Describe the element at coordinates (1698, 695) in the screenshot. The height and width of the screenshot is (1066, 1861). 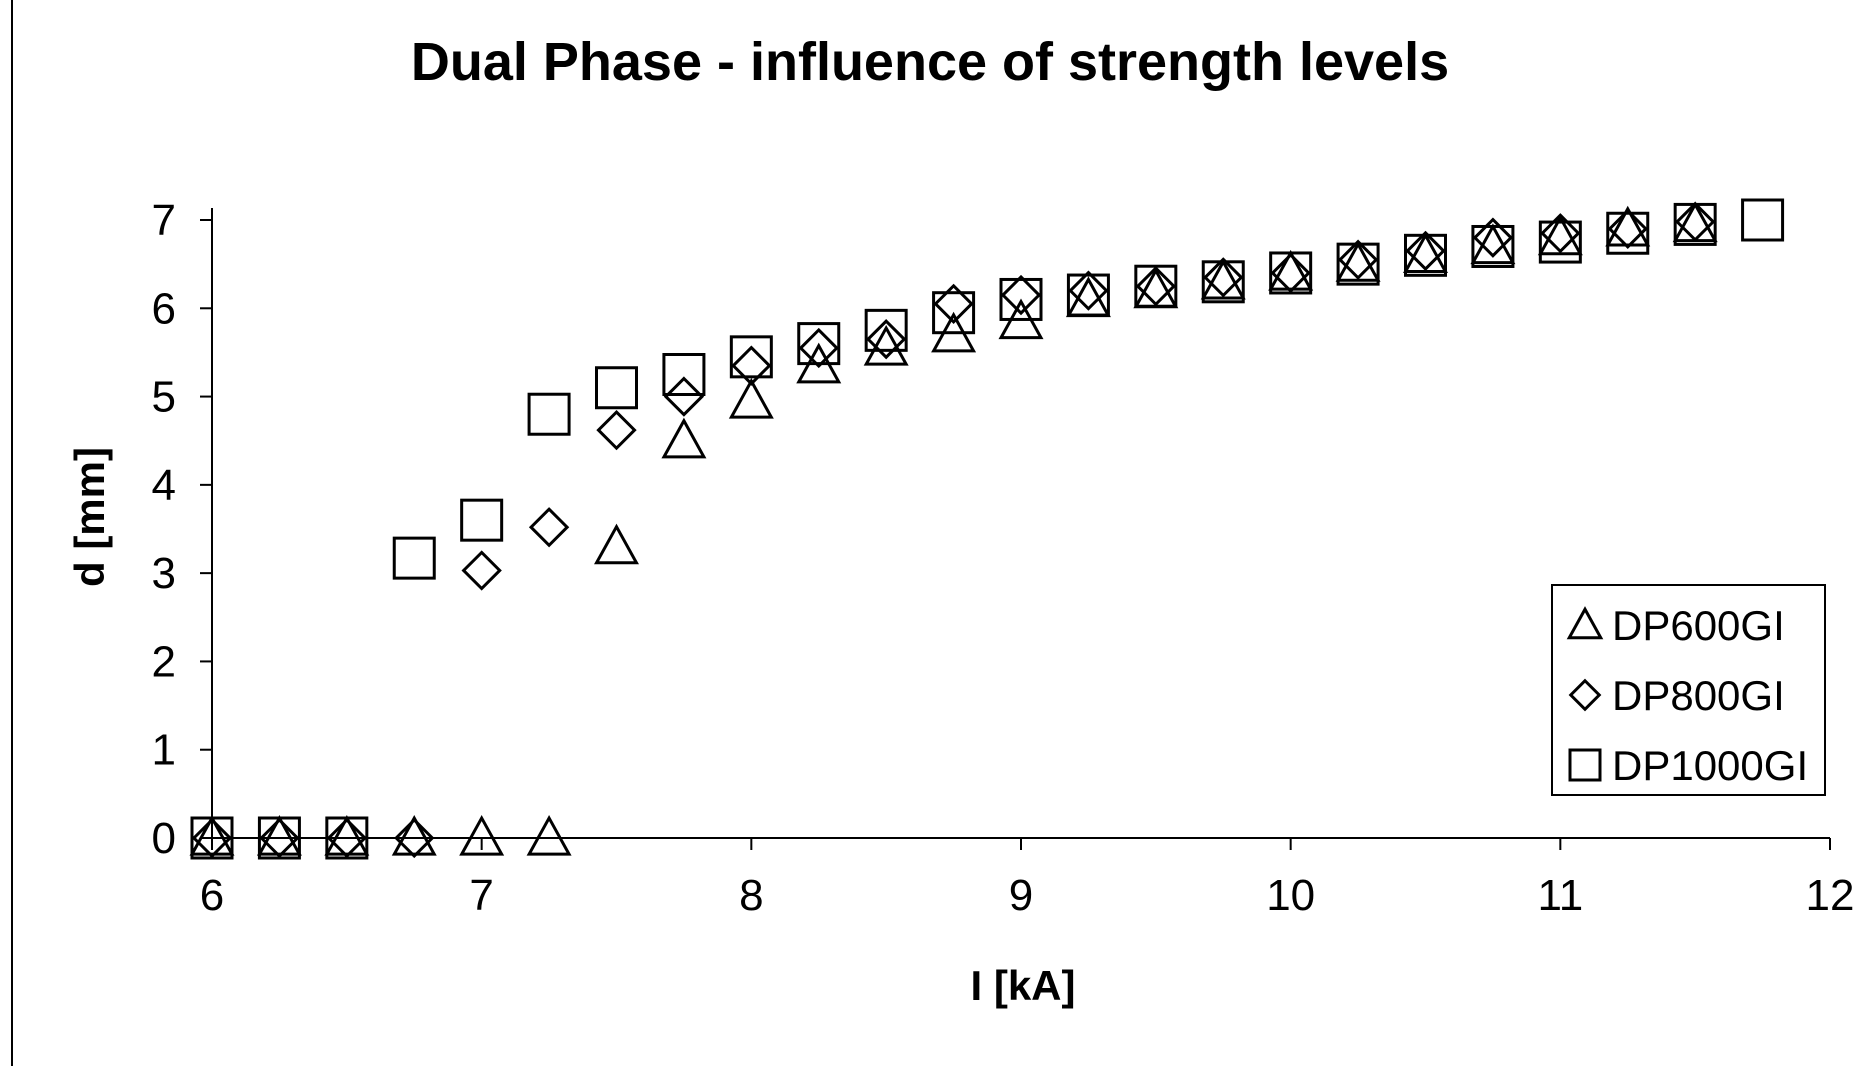
I see `legend-label-dp800gi: DP800GI` at that location.